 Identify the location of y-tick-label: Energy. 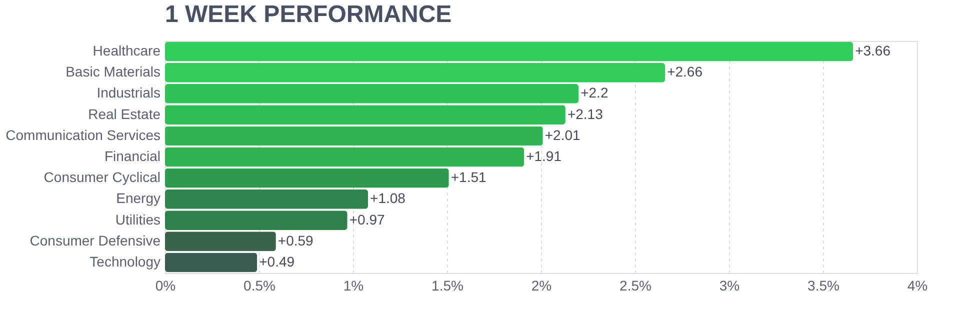
(138, 198).